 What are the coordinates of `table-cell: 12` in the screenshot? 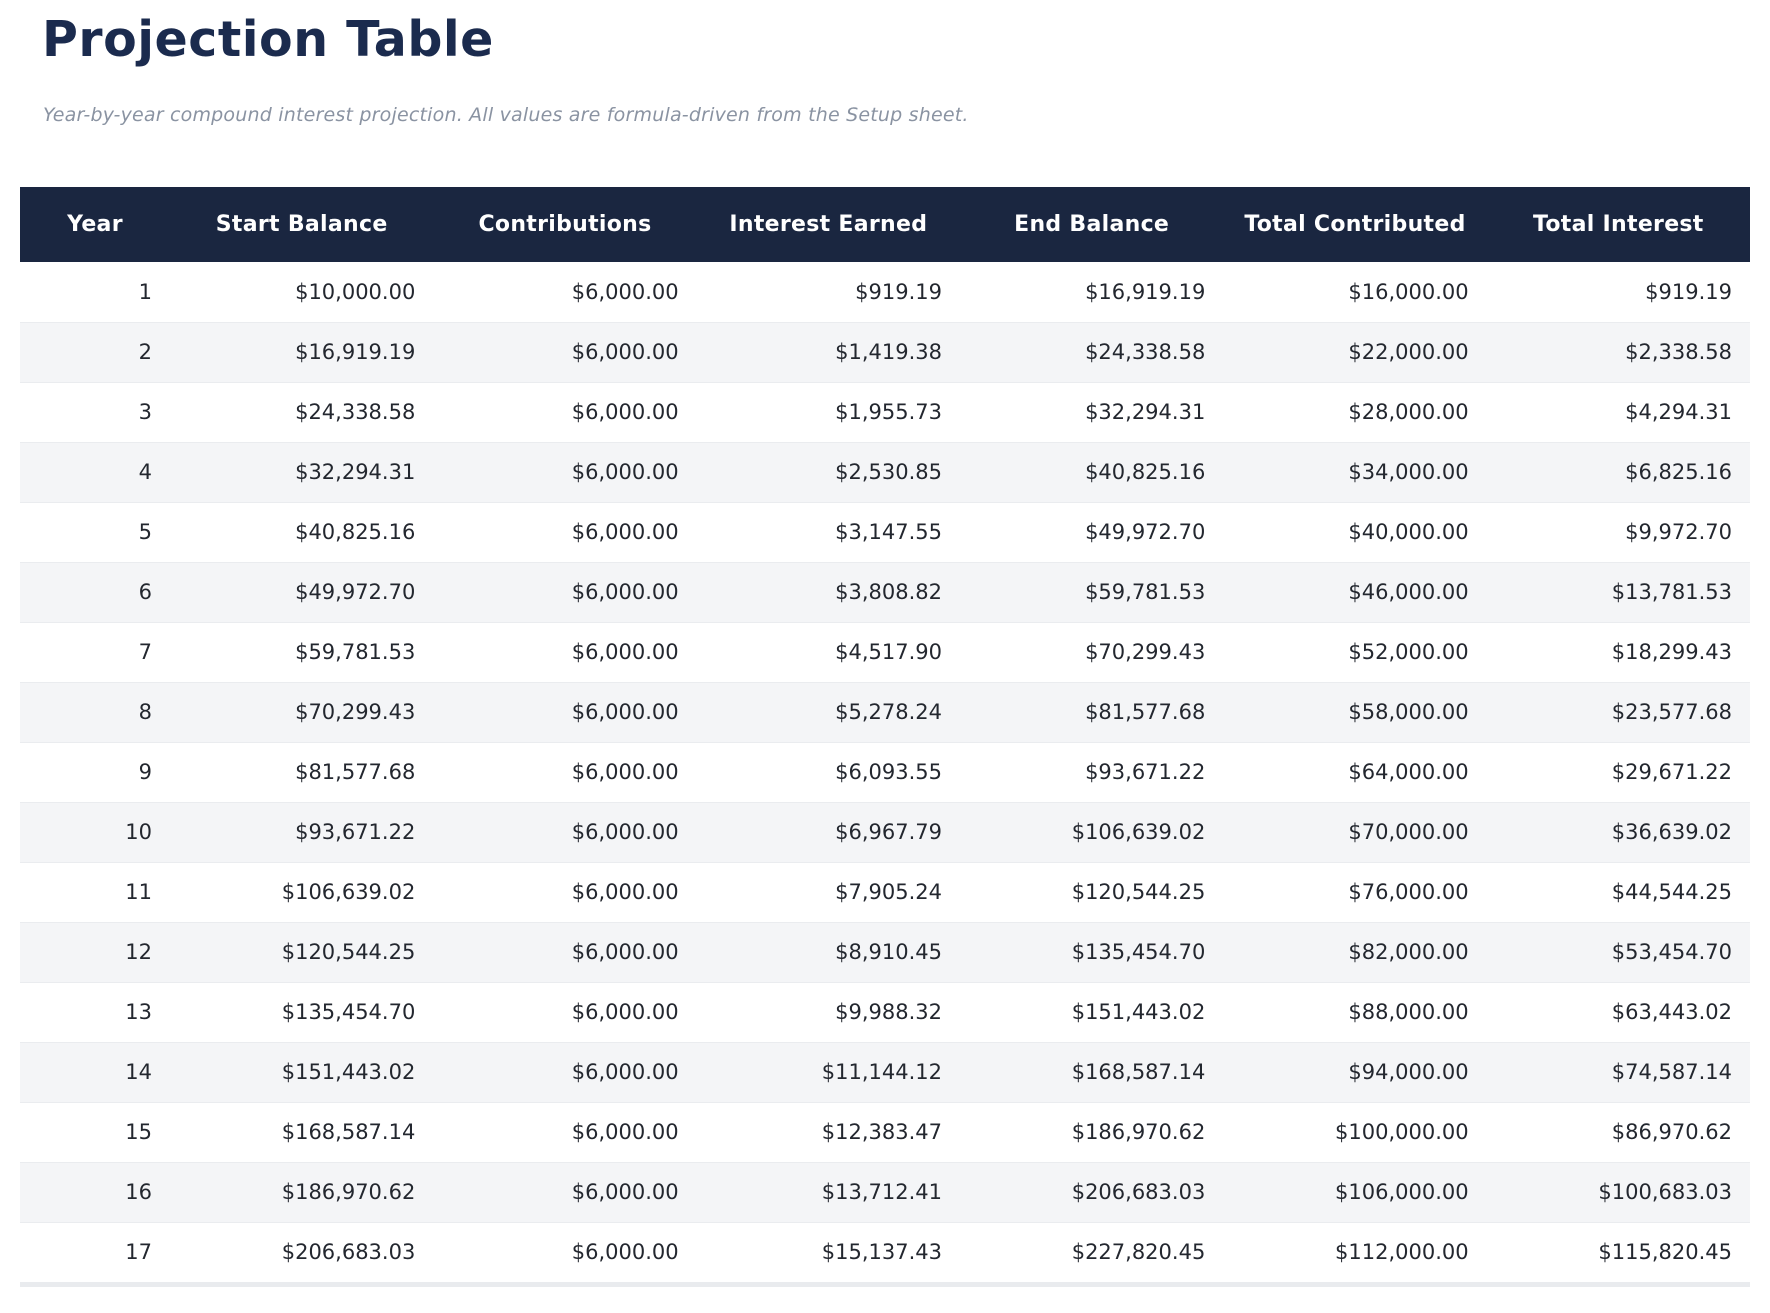 It's located at (138, 952).